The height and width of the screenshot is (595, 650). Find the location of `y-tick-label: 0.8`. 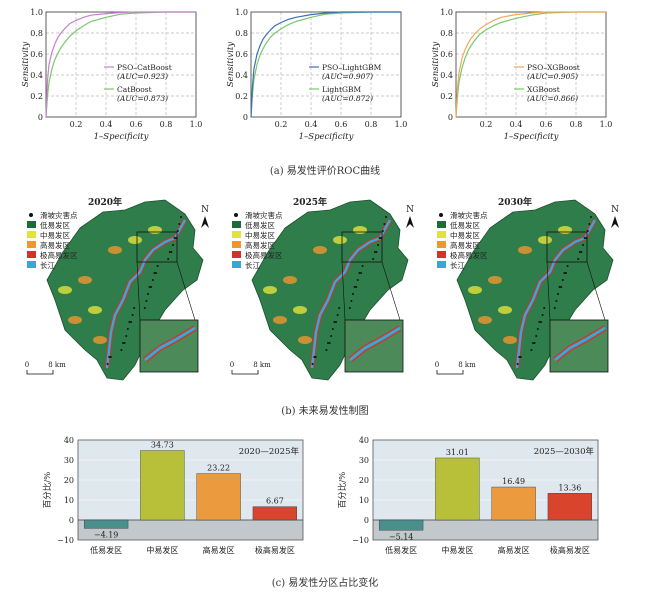

y-tick-label: 0.8 is located at coordinates (446, 33).